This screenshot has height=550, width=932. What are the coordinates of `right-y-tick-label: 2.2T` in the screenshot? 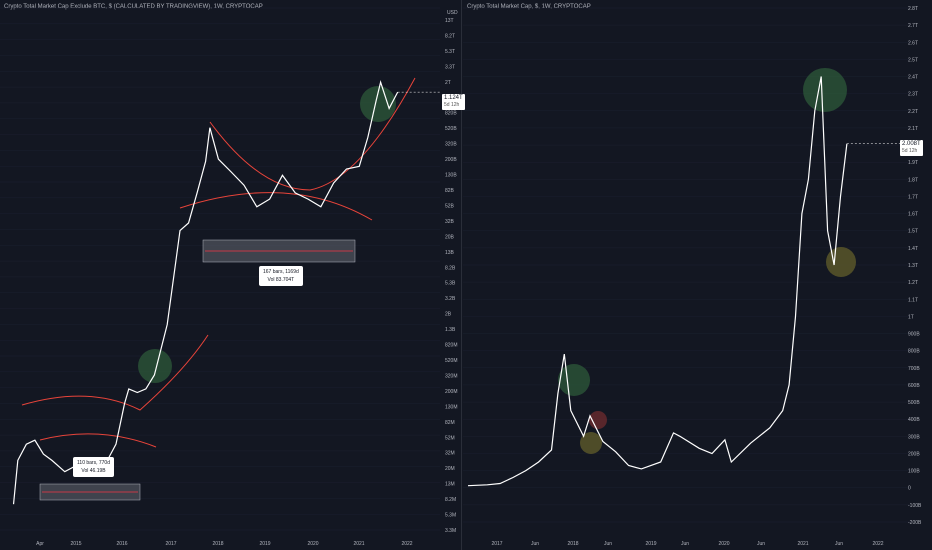 It's located at (913, 112).